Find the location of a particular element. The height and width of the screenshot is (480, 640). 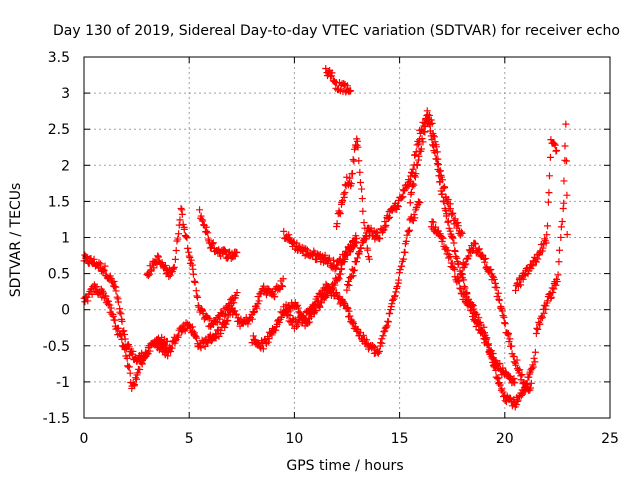

series-s11 is located at coordinates (404, 200).